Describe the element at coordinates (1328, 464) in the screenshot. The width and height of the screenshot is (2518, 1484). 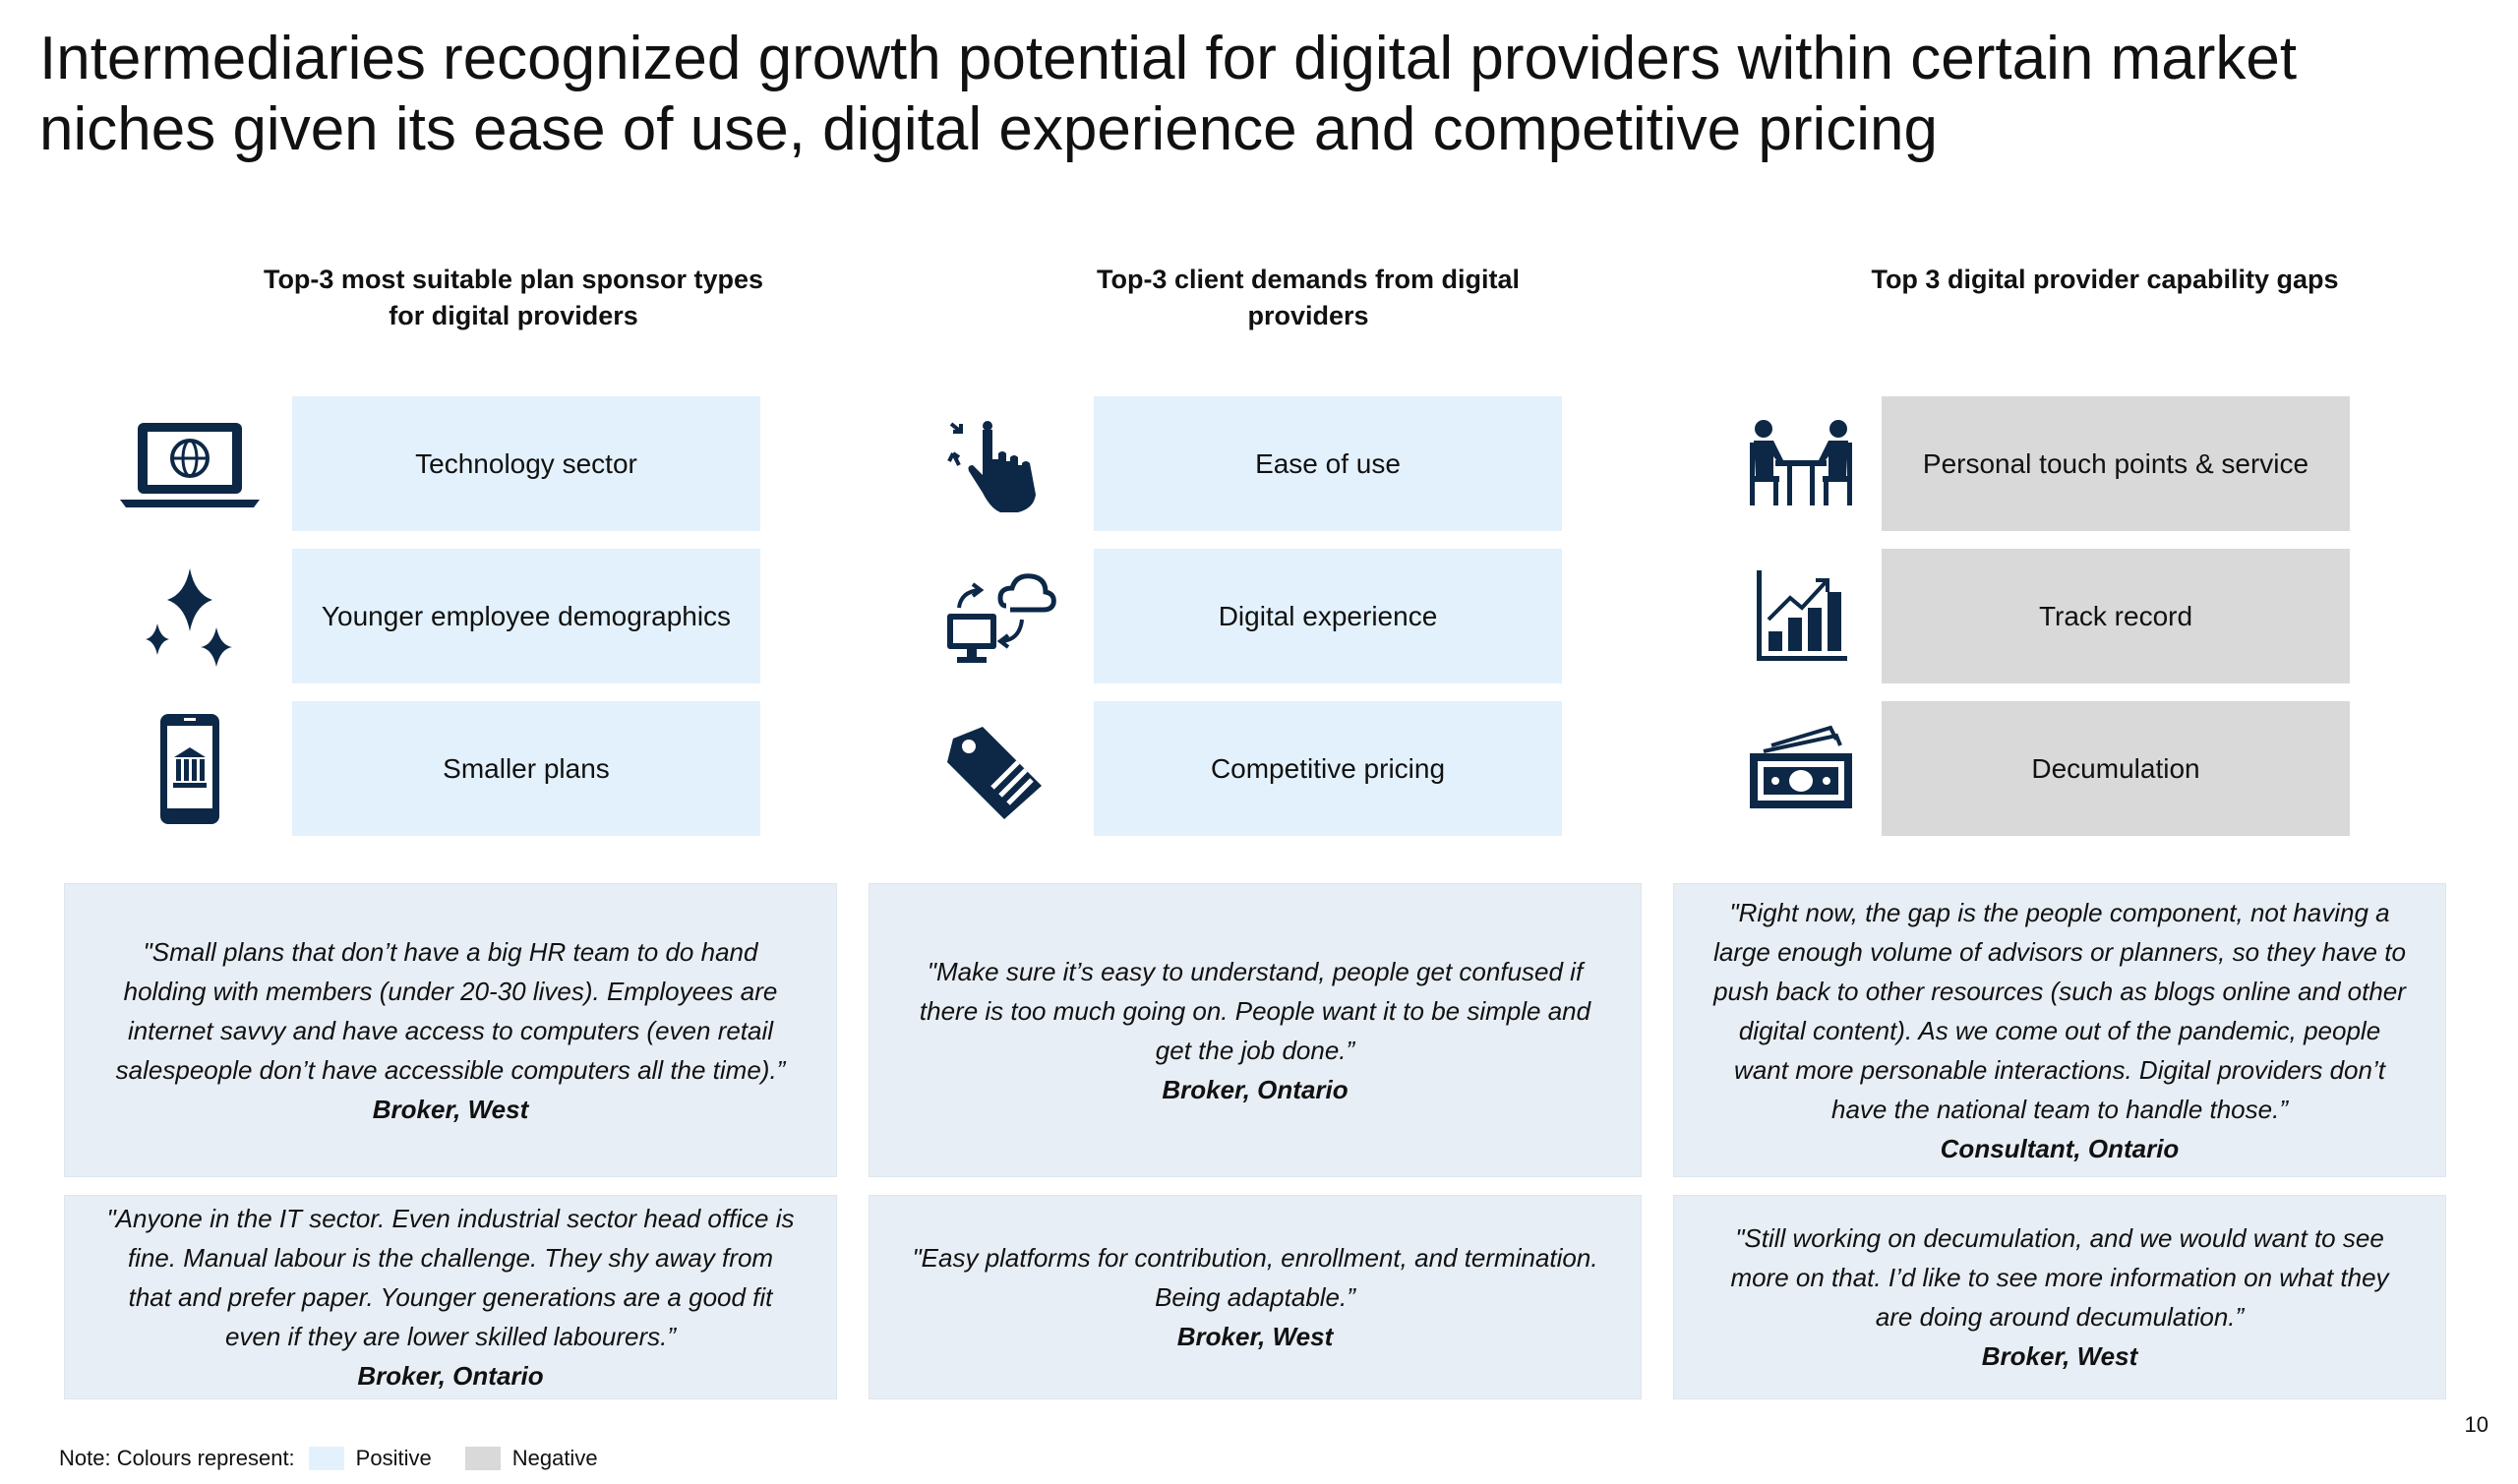
I see `client-demand-item-ease-of-use: Ease of use` at that location.